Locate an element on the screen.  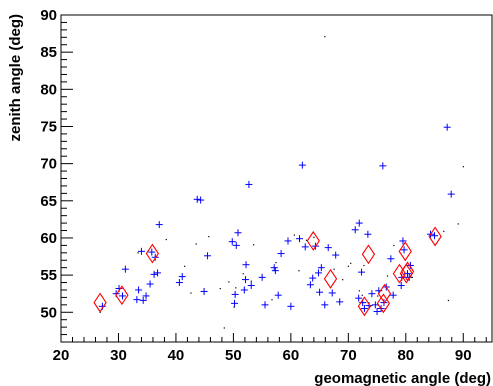
y-tick-label: 80 is located at coordinates (48, 89).